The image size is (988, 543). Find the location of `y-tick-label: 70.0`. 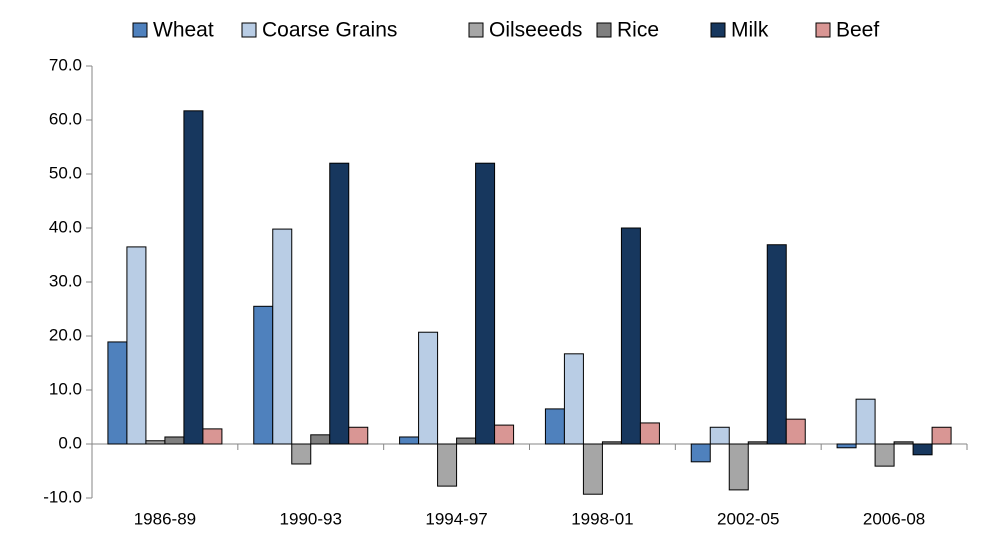

y-tick-label: 70.0 is located at coordinates (65, 64).